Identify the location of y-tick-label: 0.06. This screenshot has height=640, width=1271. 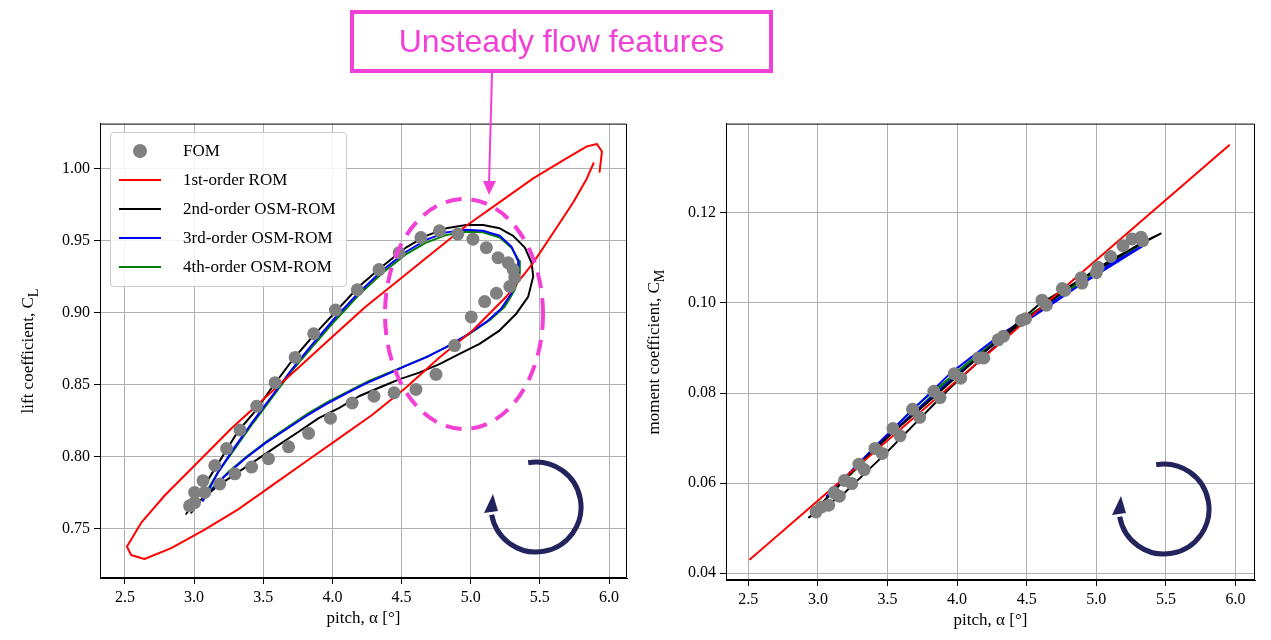
(702, 482).